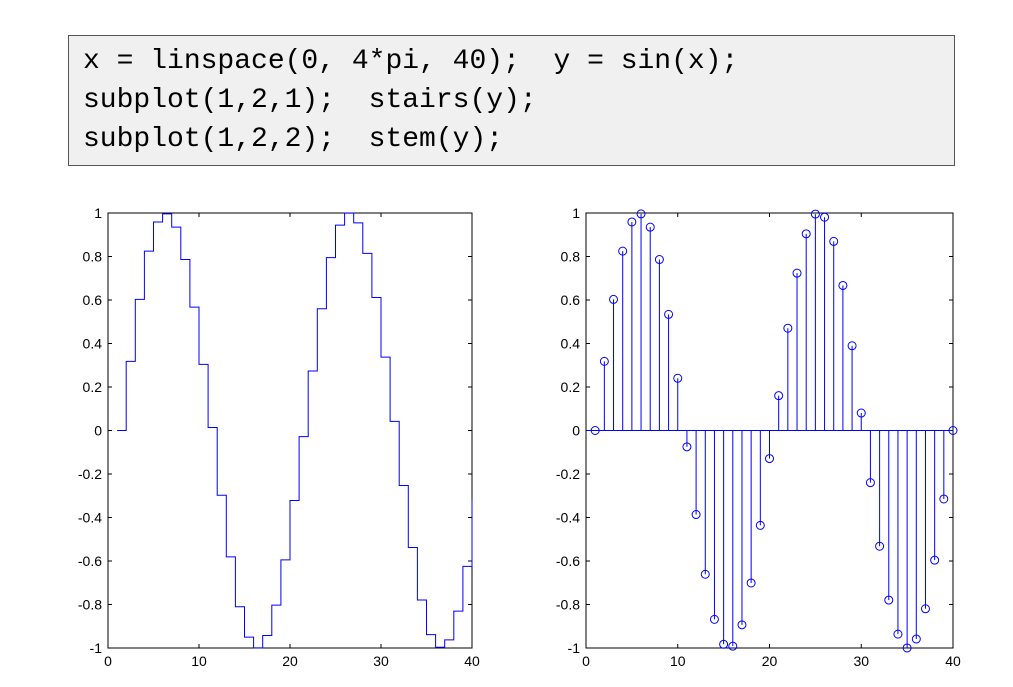  I want to click on code-line: x = linspace(0, 4*pi, 40); y = sin(x);, so click(411, 61).